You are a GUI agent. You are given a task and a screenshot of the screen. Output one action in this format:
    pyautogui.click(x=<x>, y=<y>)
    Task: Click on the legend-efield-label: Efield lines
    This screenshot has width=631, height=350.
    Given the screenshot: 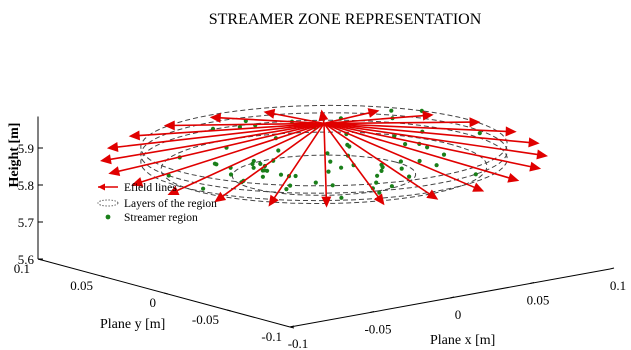 What is the action you would take?
    pyautogui.click(x=150, y=188)
    